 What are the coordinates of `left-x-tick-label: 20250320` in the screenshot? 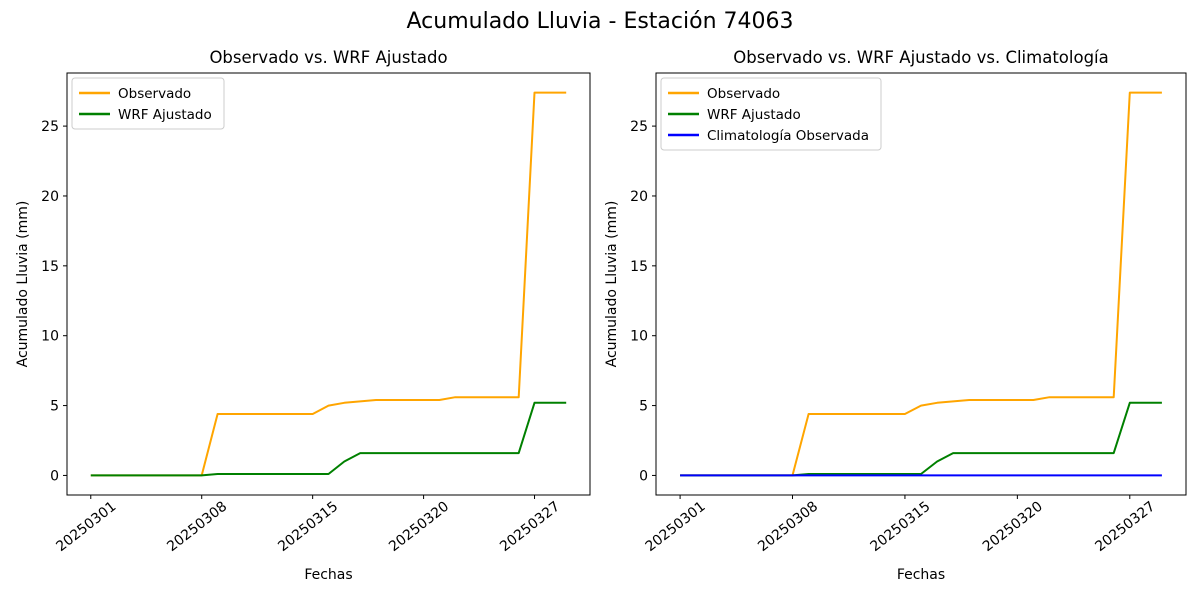 It's located at (419, 527).